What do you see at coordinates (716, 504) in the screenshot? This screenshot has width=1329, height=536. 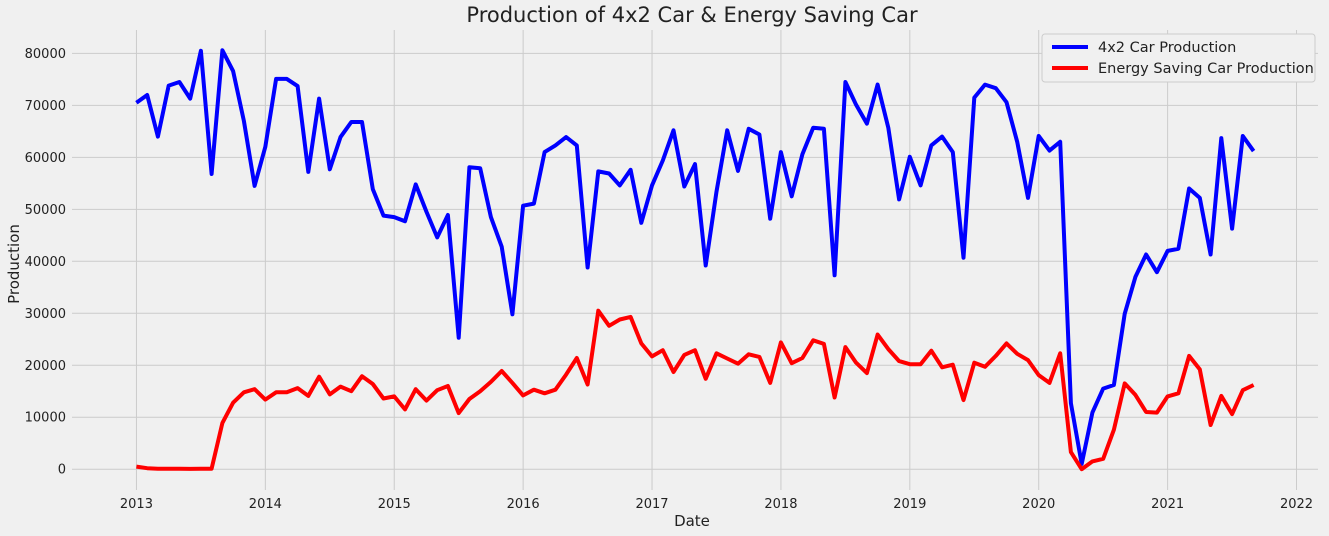 I see `x-tick-labels: 2013 2014 2015 2016 2017 2018 2019 2020 2021 2022` at bounding box center [716, 504].